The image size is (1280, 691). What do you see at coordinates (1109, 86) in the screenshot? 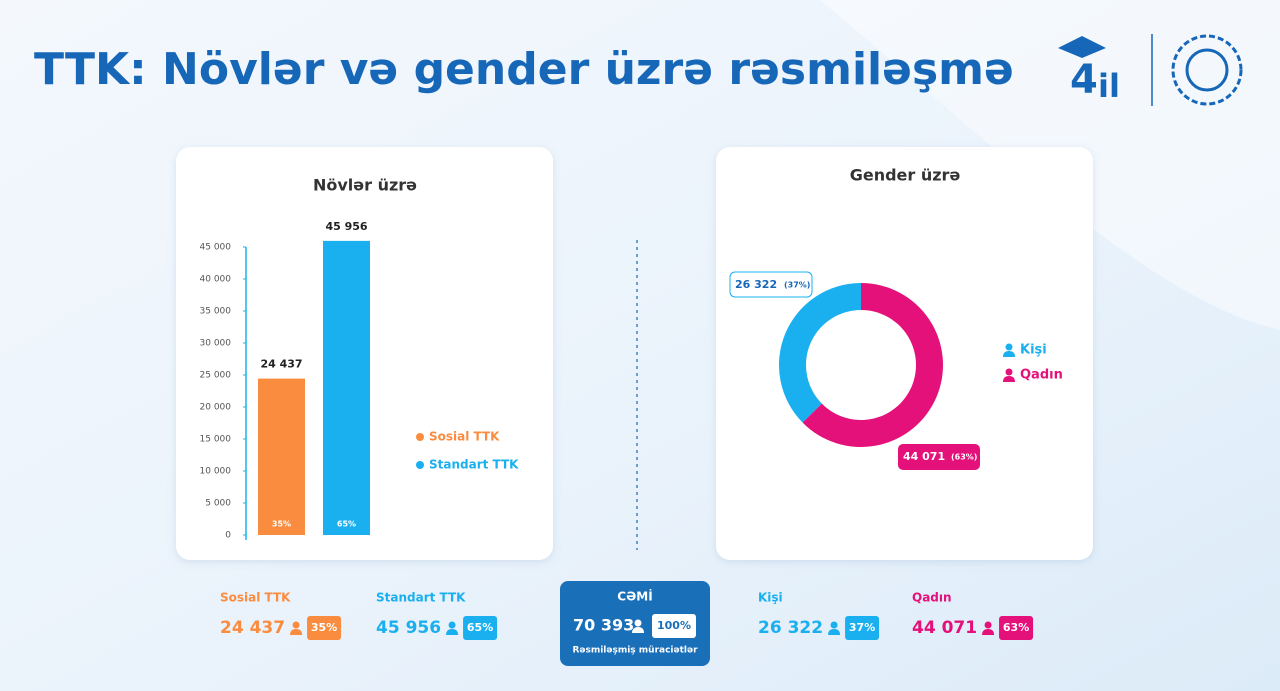
I see `logo-text: il` at bounding box center [1109, 86].